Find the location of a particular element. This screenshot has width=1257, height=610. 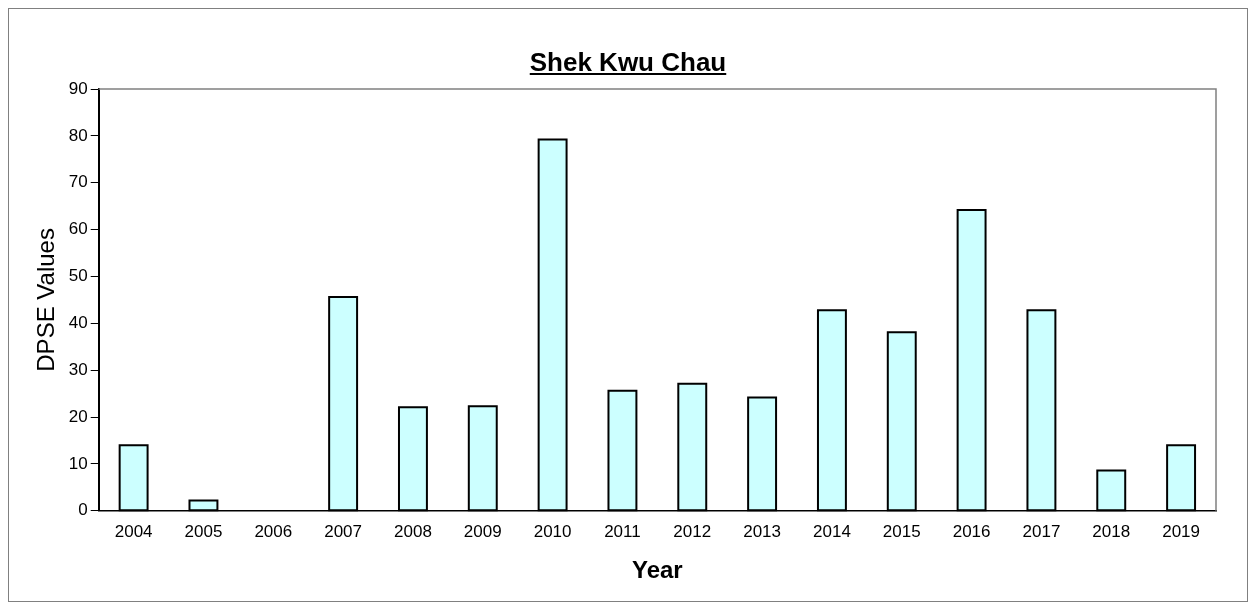

x-tick-label: 2017 is located at coordinates (1041, 531).